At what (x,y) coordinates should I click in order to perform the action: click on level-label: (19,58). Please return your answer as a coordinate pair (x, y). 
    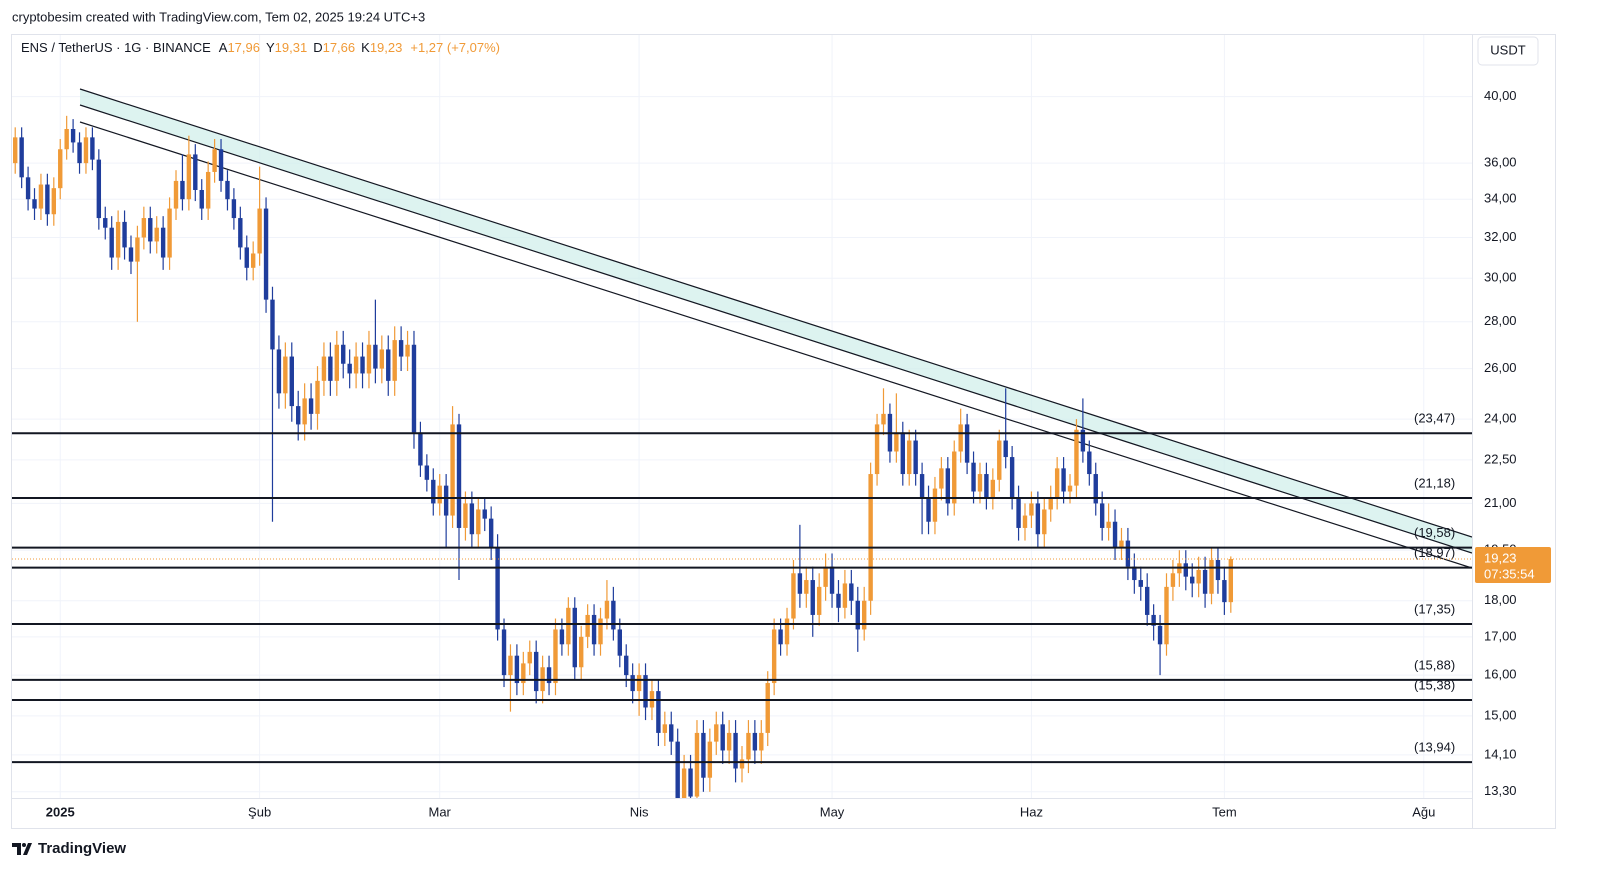
    Looking at the image, I should click on (1434, 532).